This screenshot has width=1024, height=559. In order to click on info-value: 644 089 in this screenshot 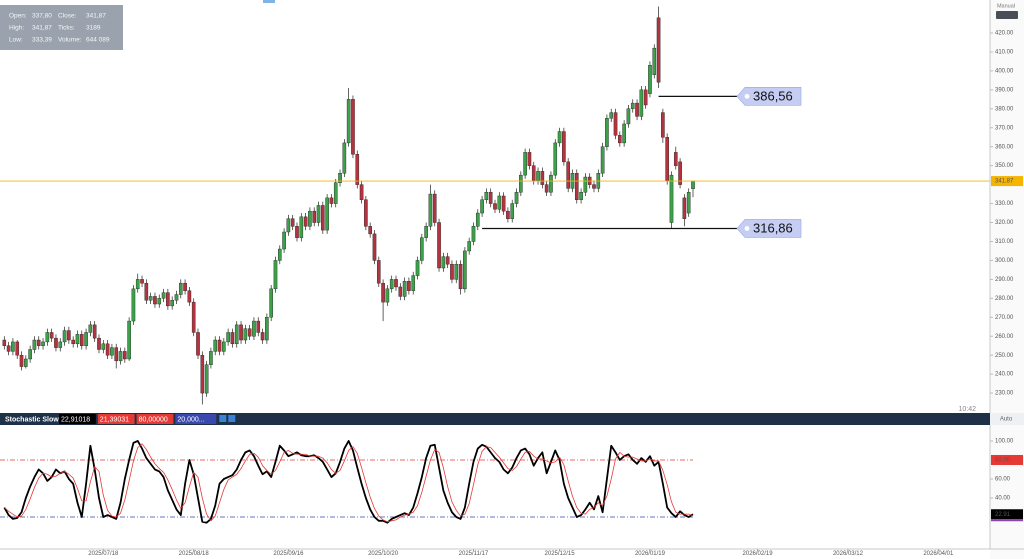, I will do `click(98, 40)`.